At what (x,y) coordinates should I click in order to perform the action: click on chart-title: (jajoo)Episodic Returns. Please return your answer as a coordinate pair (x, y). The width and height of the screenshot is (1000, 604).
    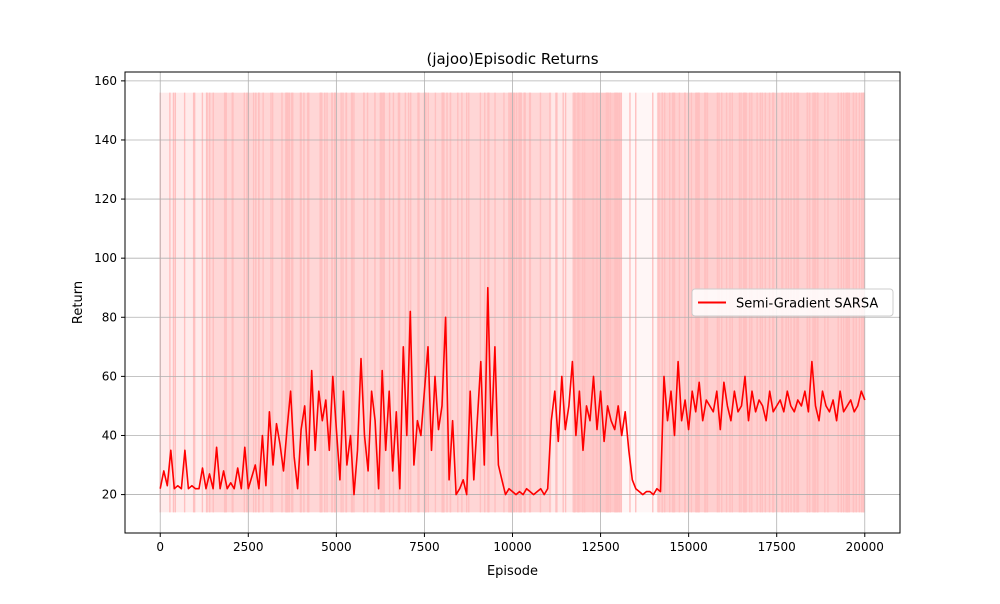
    Looking at the image, I should click on (512, 59).